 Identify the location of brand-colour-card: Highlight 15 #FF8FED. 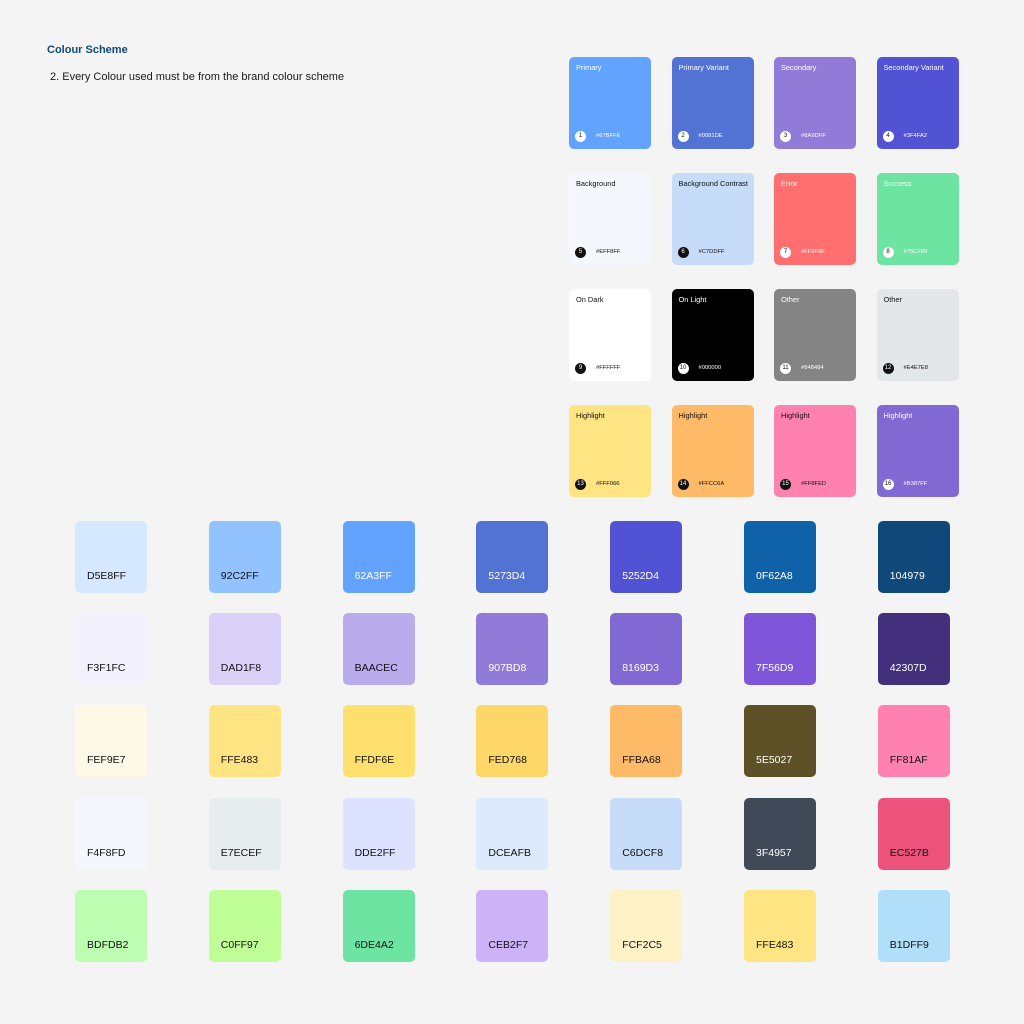
(815, 451).